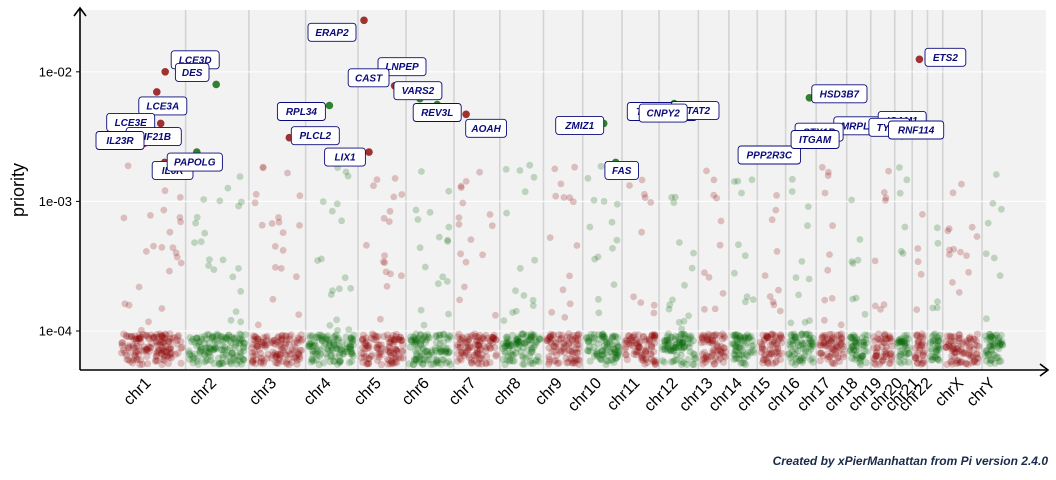  Describe the element at coordinates (663, 113) in the screenshot. I see `gene-label-box` at that location.